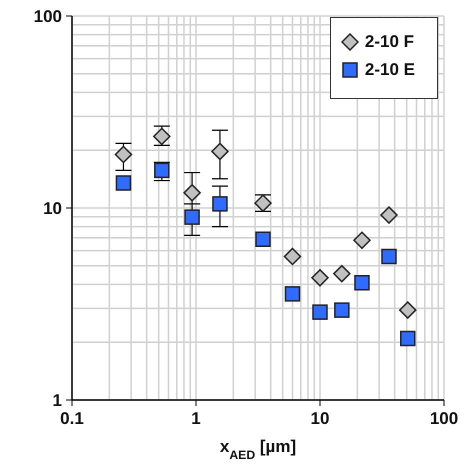 The height and width of the screenshot is (476, 472). Describe the element at coordinates (72, 418) in the screenshot. I see `x-tick-label: 0.1` at that location.